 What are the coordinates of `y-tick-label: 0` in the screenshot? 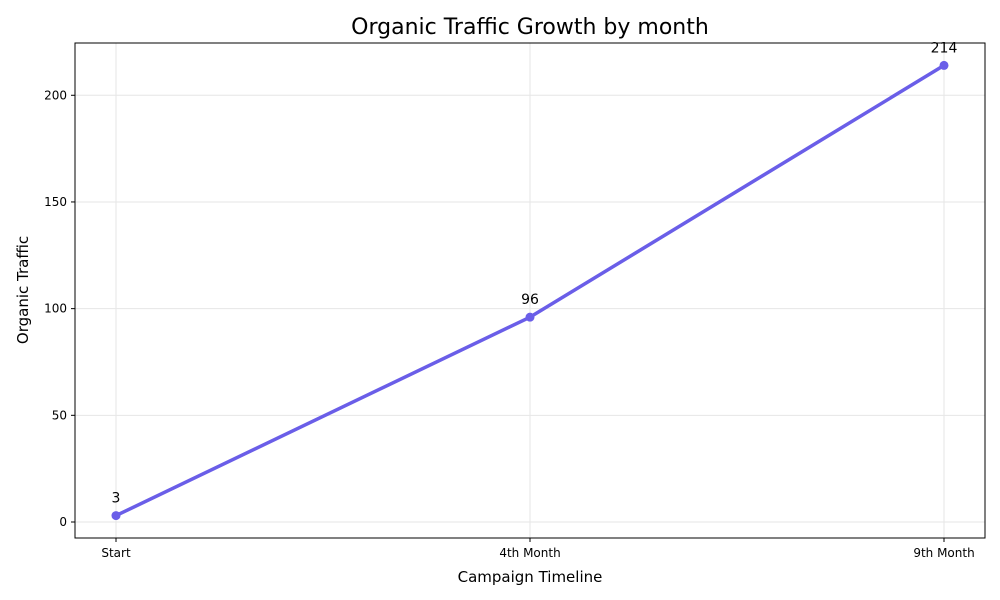 It's located at (63, 522).